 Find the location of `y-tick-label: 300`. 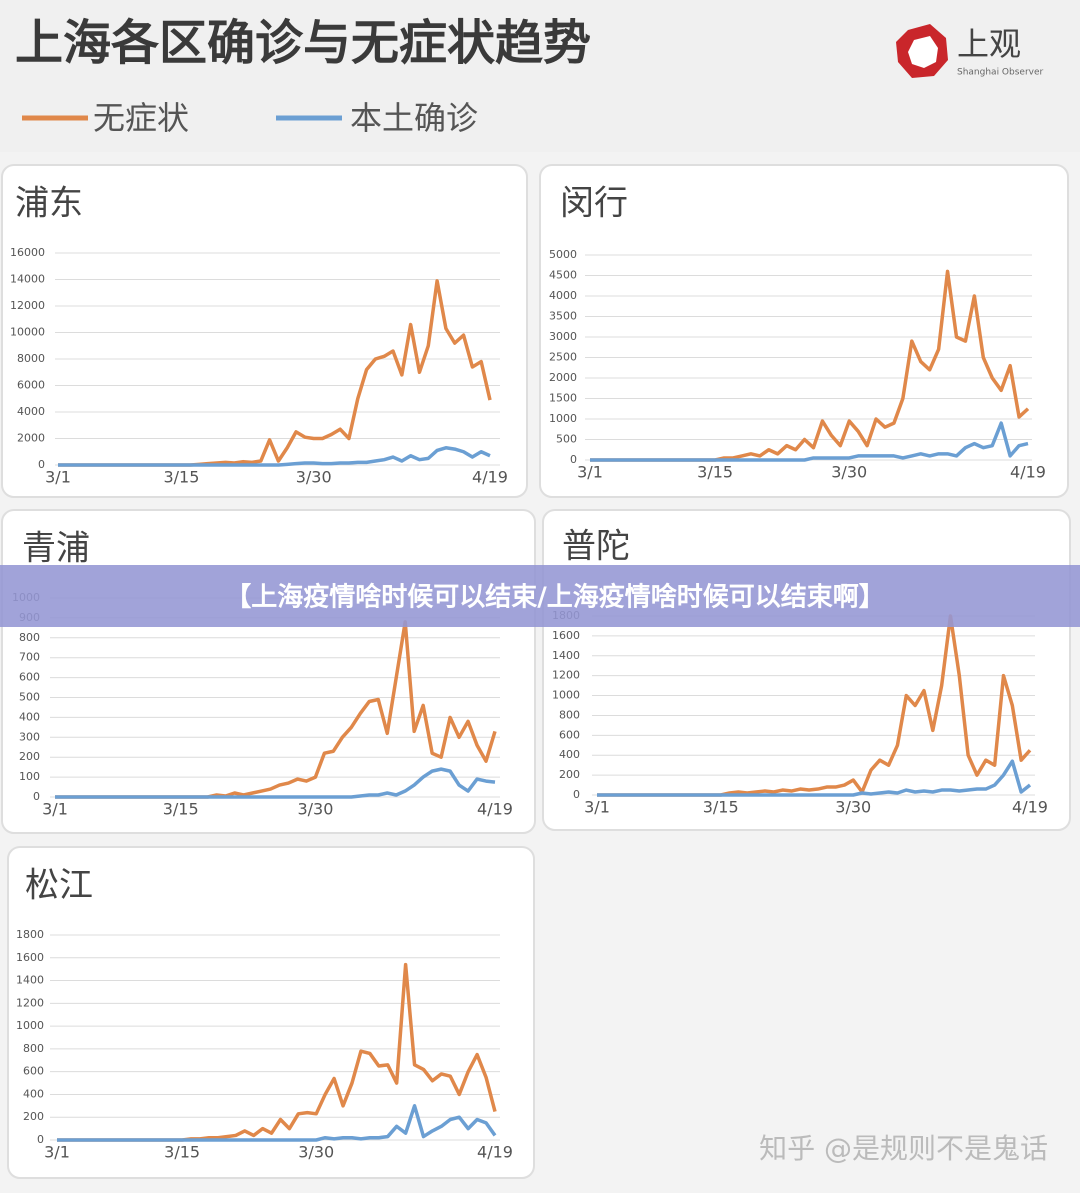

y-tick-label: 300 is located at coordinates (29, 736).